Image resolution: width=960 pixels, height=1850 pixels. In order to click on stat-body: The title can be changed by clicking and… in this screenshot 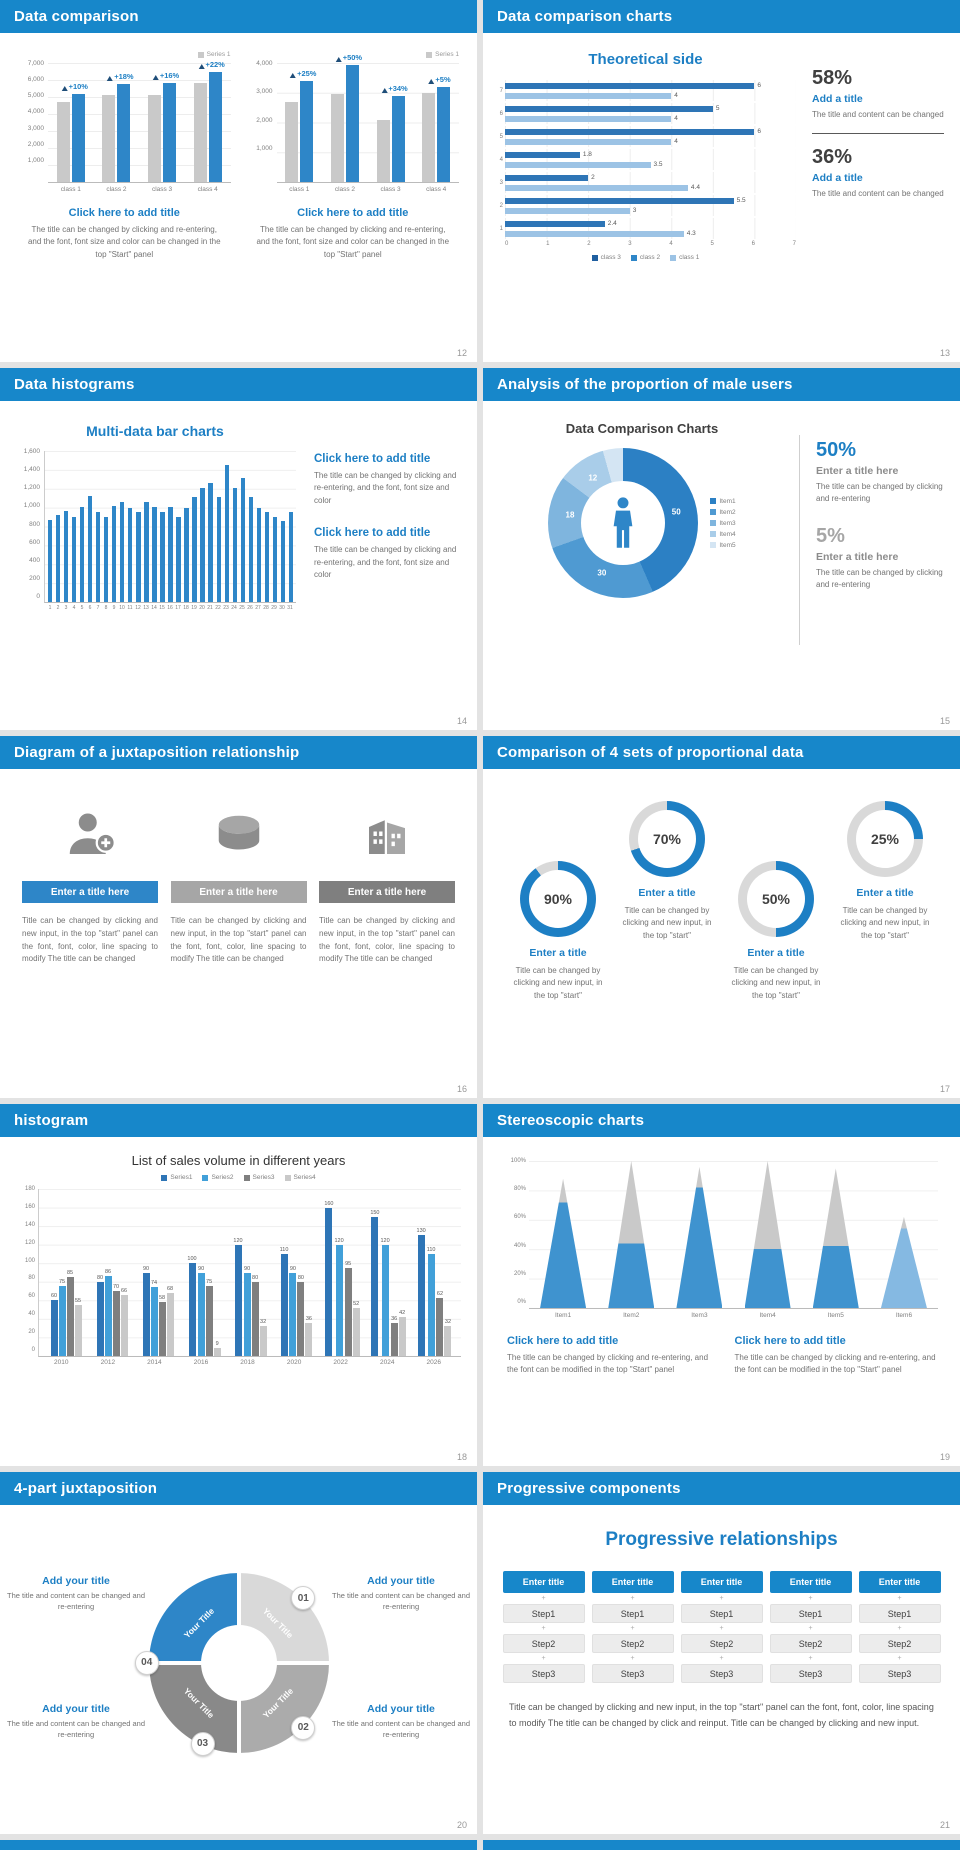, I will do `click(879, 492)`.